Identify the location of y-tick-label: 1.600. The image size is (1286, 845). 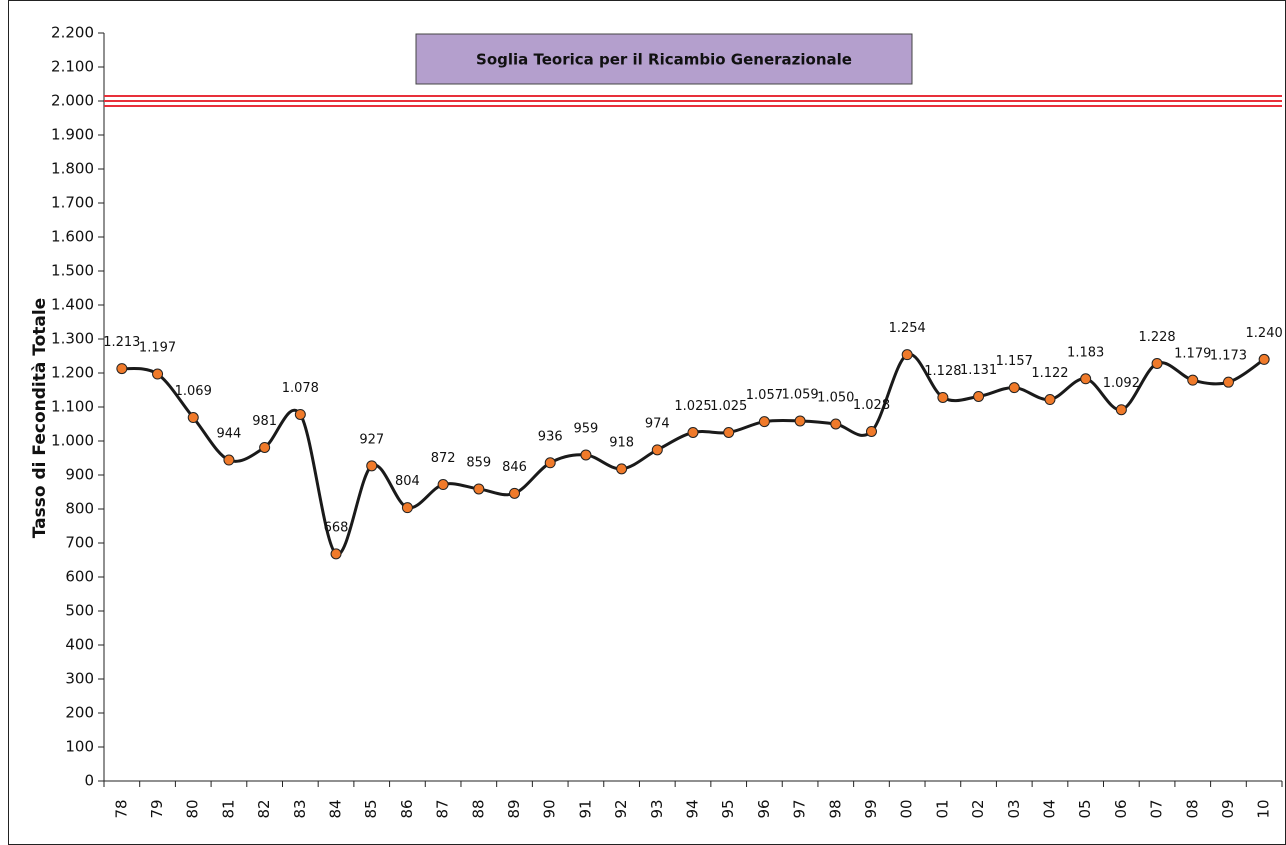
(72, 237).